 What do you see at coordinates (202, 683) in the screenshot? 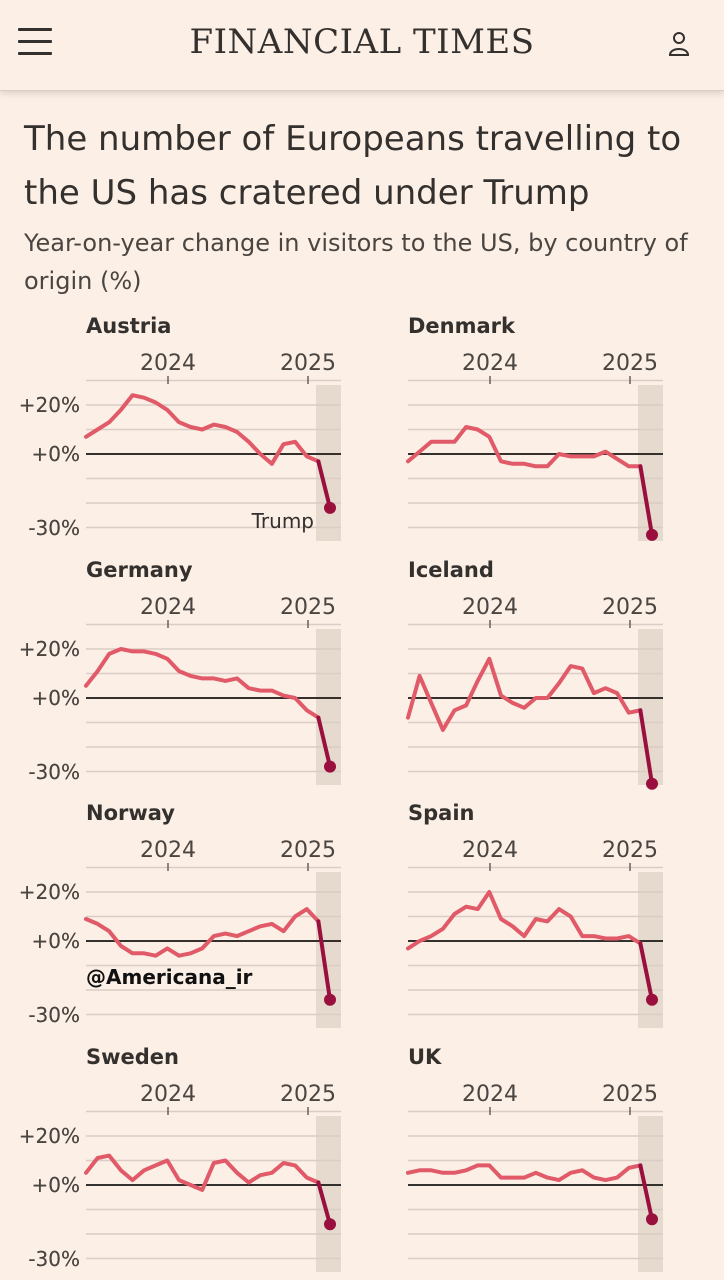
I see `series-line-germany` at bounding box center [202, 683].